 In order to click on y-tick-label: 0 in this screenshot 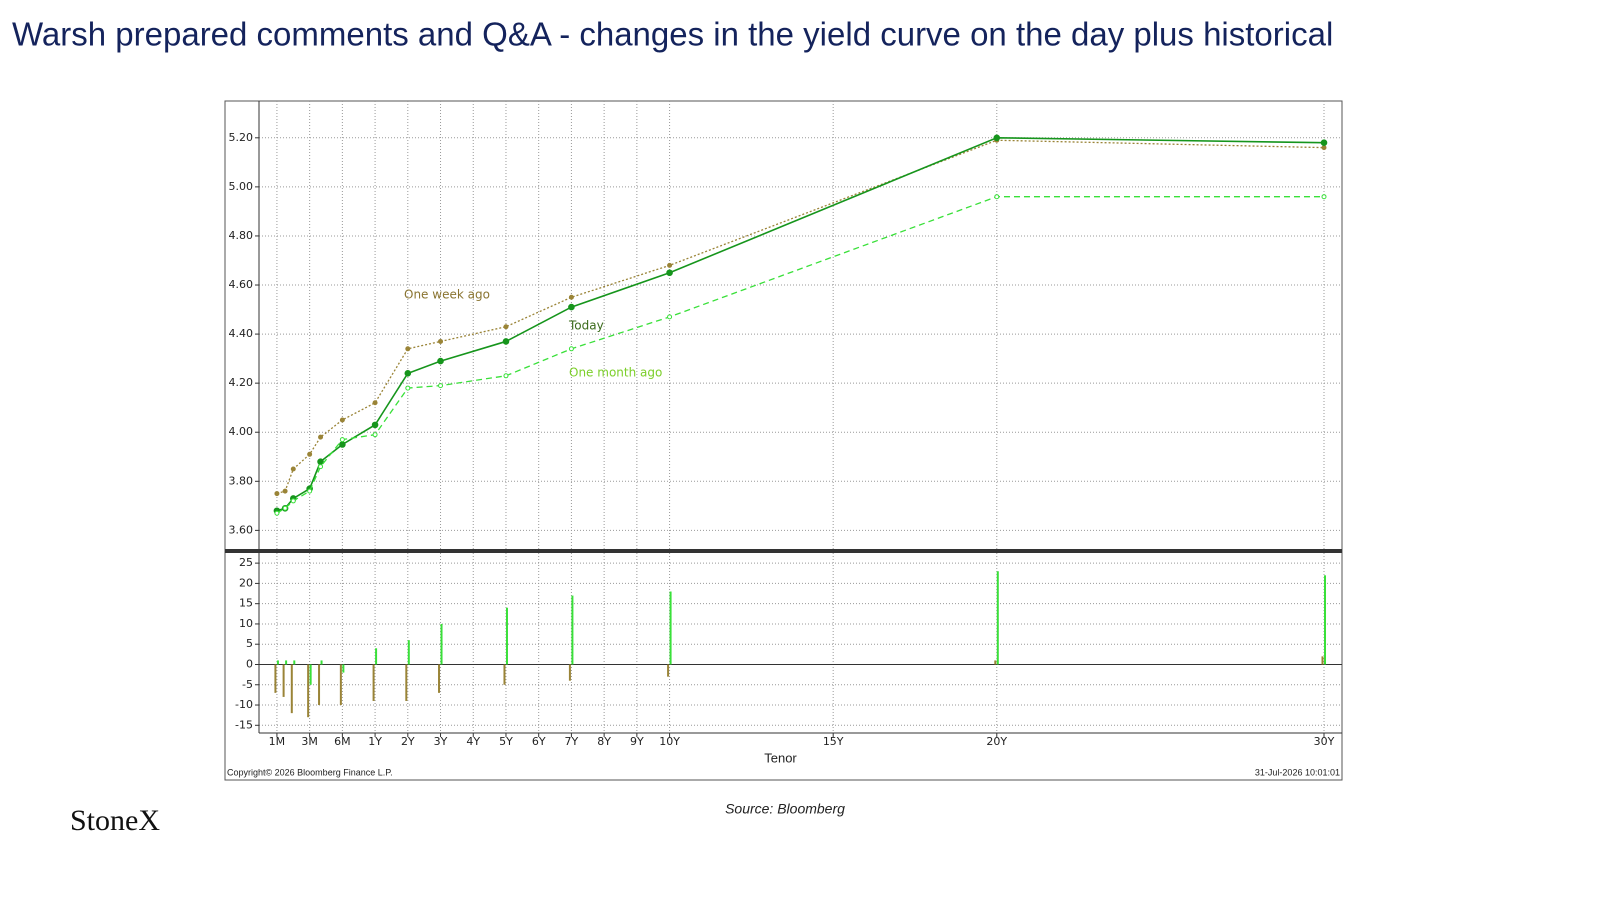, I will do `click(249, 663)`.